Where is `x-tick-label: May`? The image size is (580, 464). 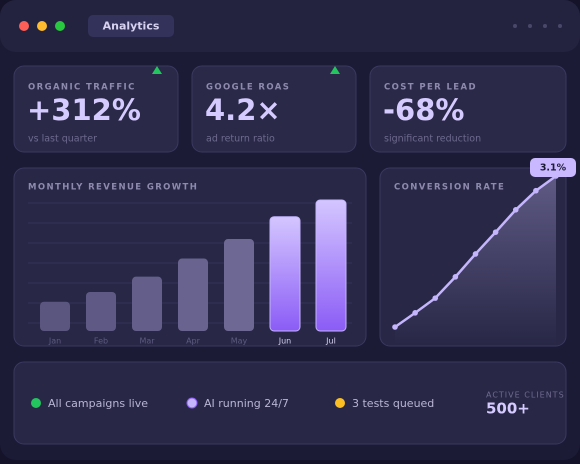
x-tick-label: May is located at coordinates (239, 341).